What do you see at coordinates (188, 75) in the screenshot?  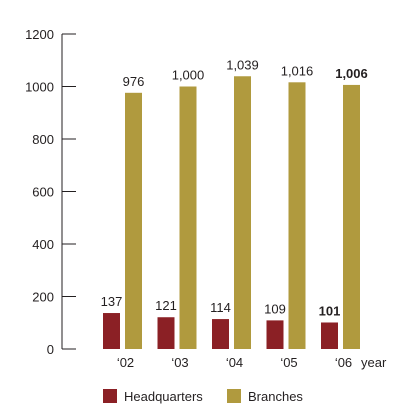 I see `data-label-branches: 1,000` at bounding box center [188, 75].